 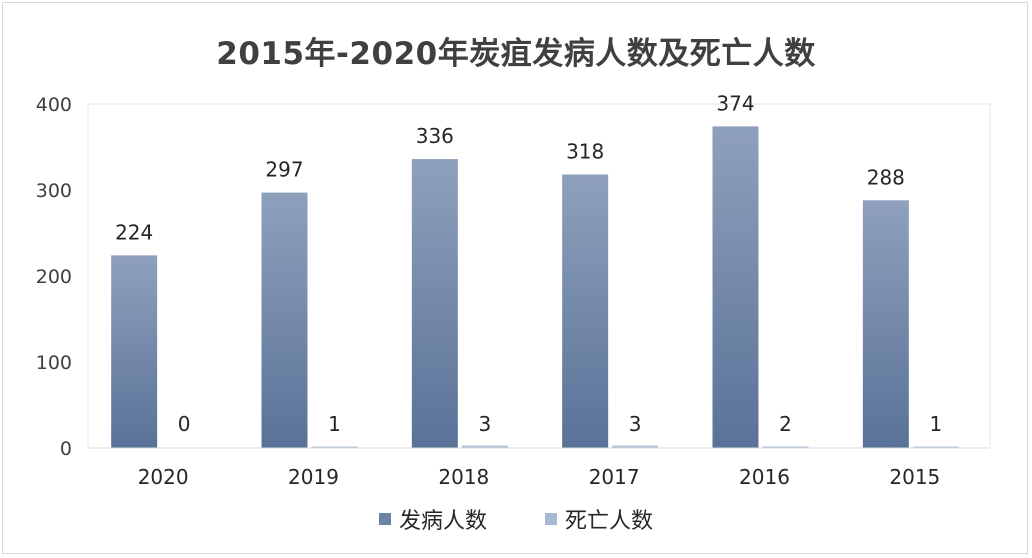 I want to click on bar-deaths-2018, so click(x=484, y=446).